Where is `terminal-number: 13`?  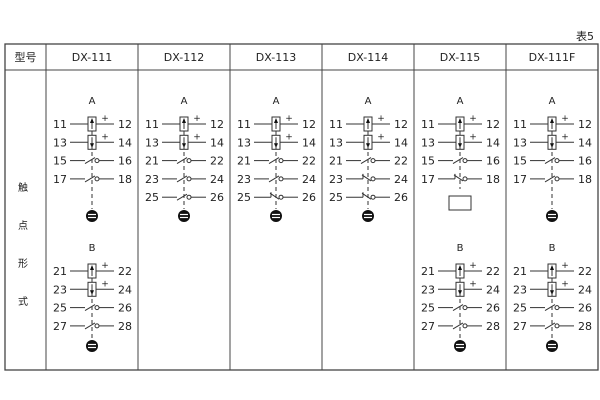 terminal-number: 13 is located at coordinates (336, 142).